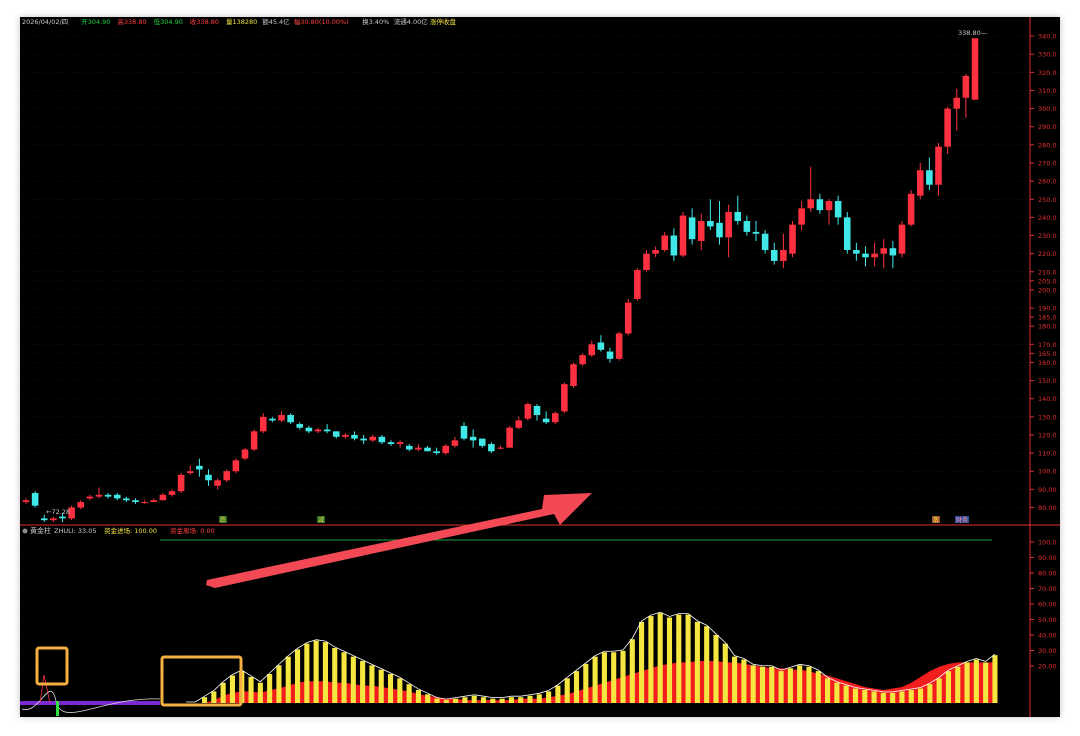  What do you see at coordinates (223, 520) in the screenshot?
I see `marker-a: 跌` at bounding box center [223, 520].